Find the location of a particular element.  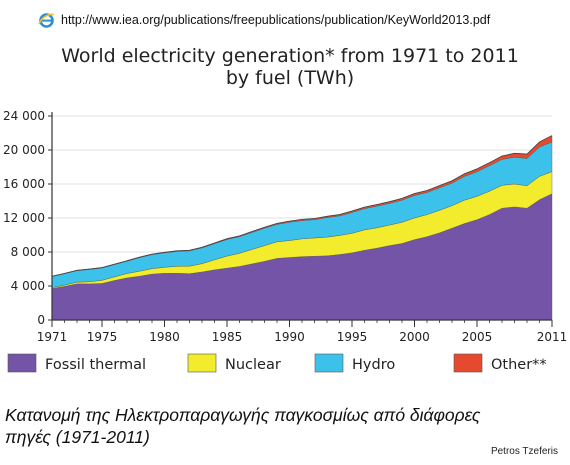

ie-icon is located at coordinates (46, 20).